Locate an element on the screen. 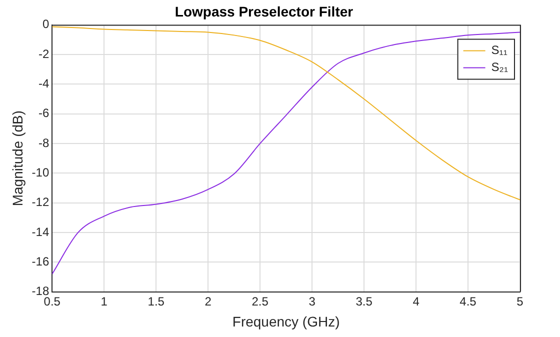 The width and height of the screenshot is (560, 337). y-tick-label: -8 is located at coordinates (44, 143).